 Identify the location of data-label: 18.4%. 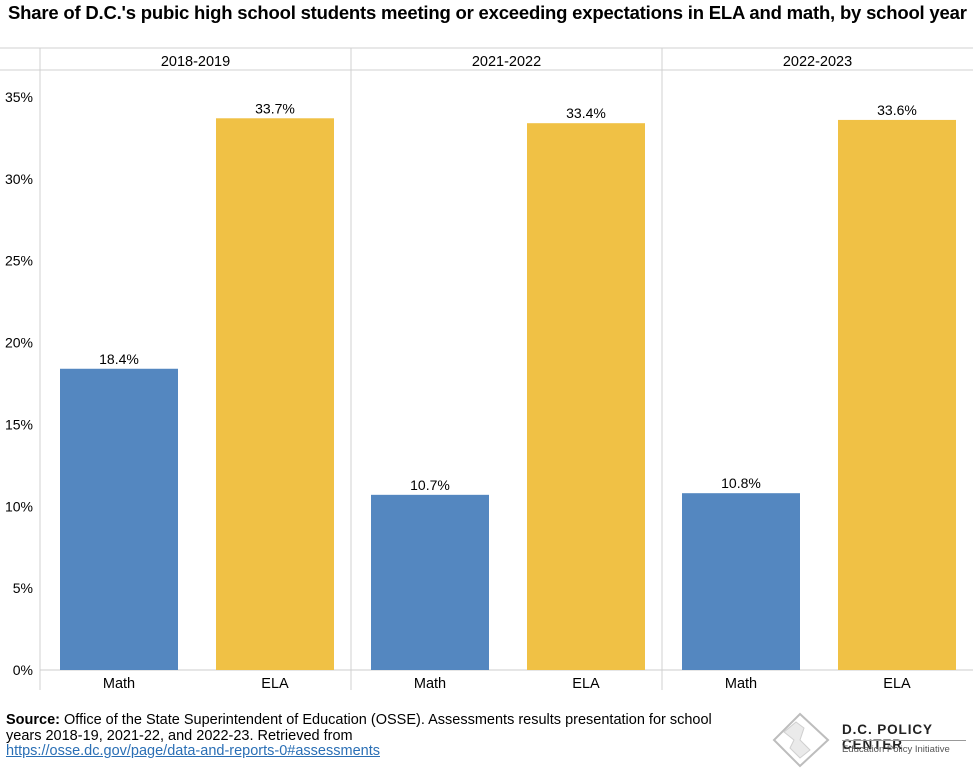
(119, 359).